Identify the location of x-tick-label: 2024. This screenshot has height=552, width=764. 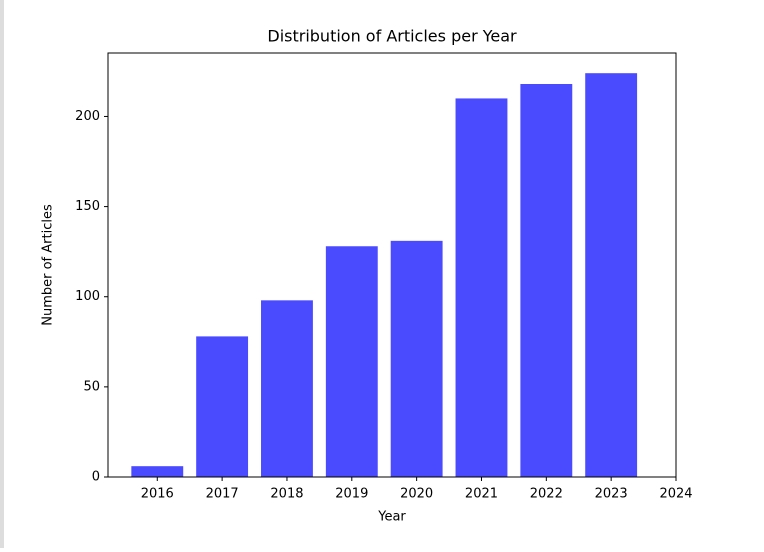
(675, 494).